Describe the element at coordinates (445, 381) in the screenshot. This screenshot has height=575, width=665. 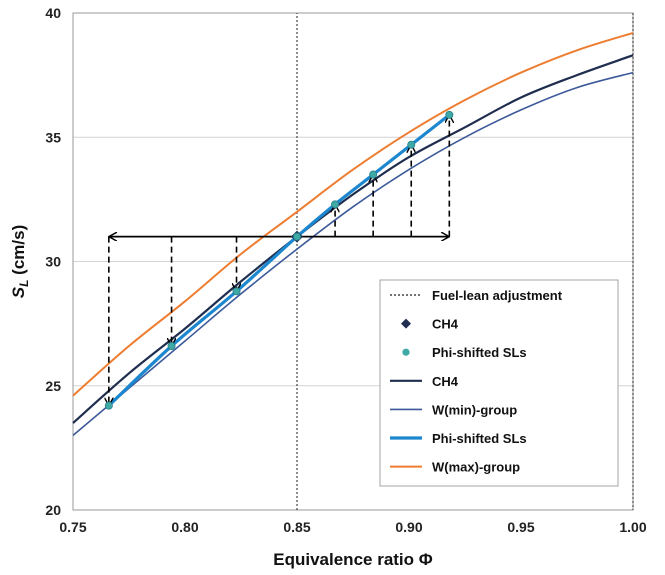
I see `legend-label-3: CH4` at that location.